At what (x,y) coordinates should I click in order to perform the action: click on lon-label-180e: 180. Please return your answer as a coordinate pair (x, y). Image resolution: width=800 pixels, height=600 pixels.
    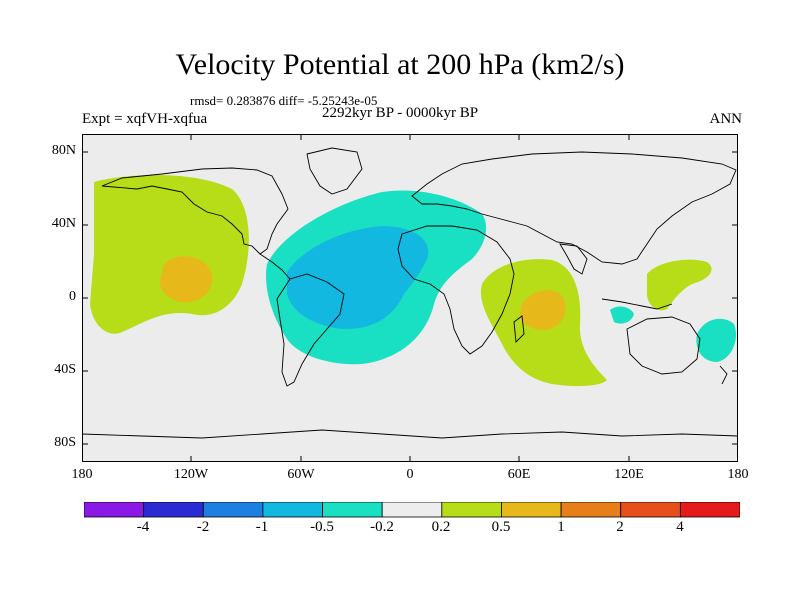
    Looking at the image, I should click on (738, 474).